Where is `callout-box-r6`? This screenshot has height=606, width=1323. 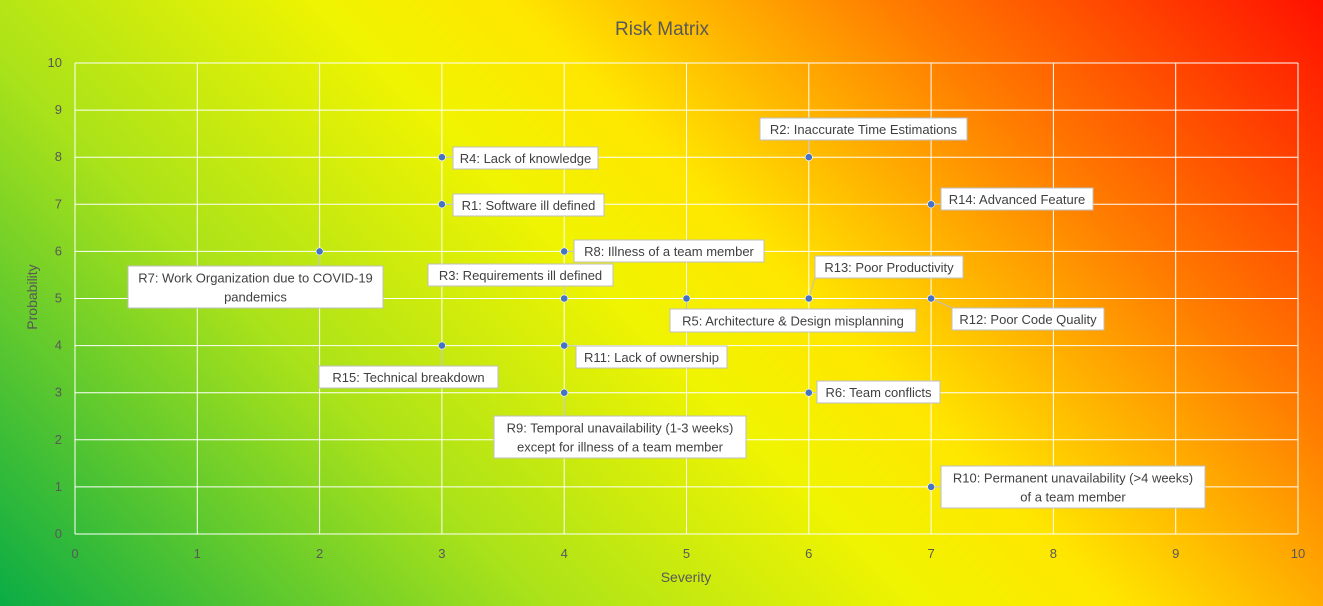 callout-box-r6 is located at coordinates (878, 392).